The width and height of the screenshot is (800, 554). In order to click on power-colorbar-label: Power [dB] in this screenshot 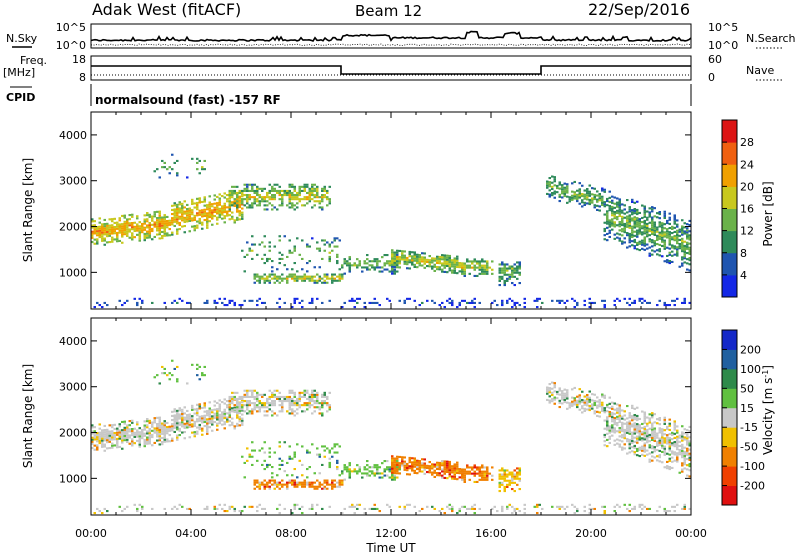, I will do `click(768, 213)`.